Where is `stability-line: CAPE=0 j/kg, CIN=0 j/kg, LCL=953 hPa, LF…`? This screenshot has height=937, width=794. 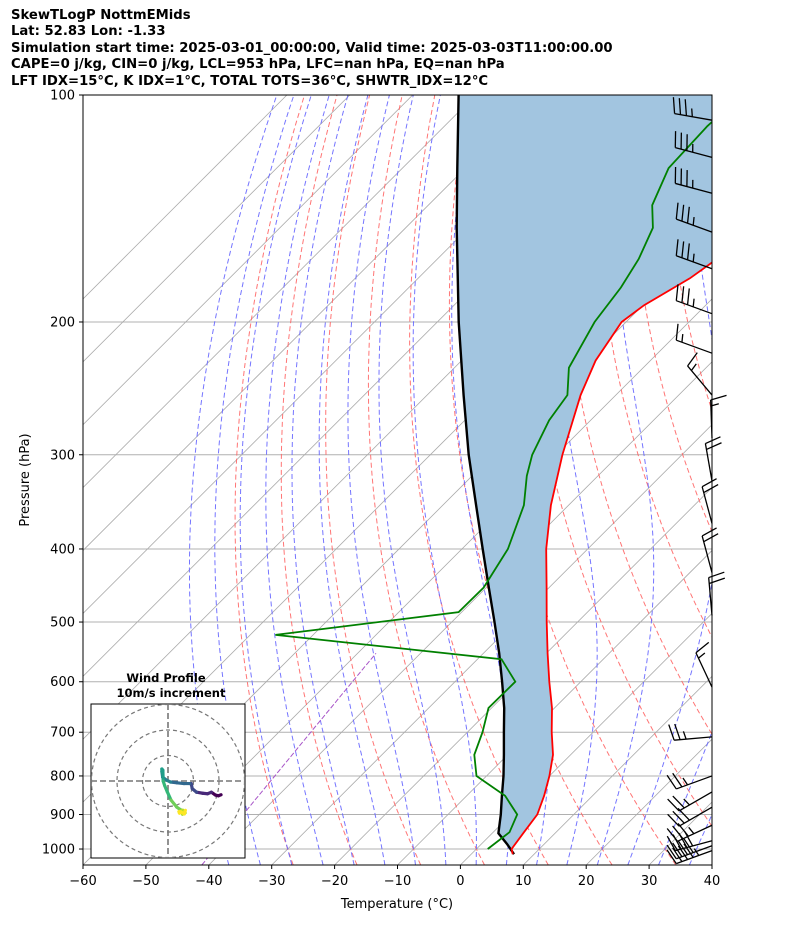 stability-line: CAPE=0 j/kg, CIN=0 j/kg, LCL=953 hPa, LF… is located at coordinates (258, 65).